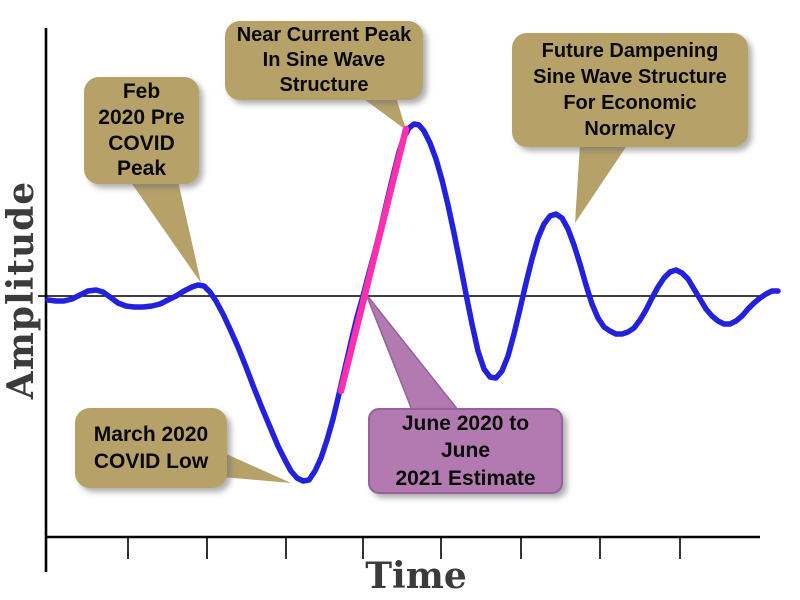 The height and width of the screenshot is (600, 800). Describe the element at coordinates (373, 260) in the screenshot. I see `june-2020-to-june-2021-estimate-line` at that location.